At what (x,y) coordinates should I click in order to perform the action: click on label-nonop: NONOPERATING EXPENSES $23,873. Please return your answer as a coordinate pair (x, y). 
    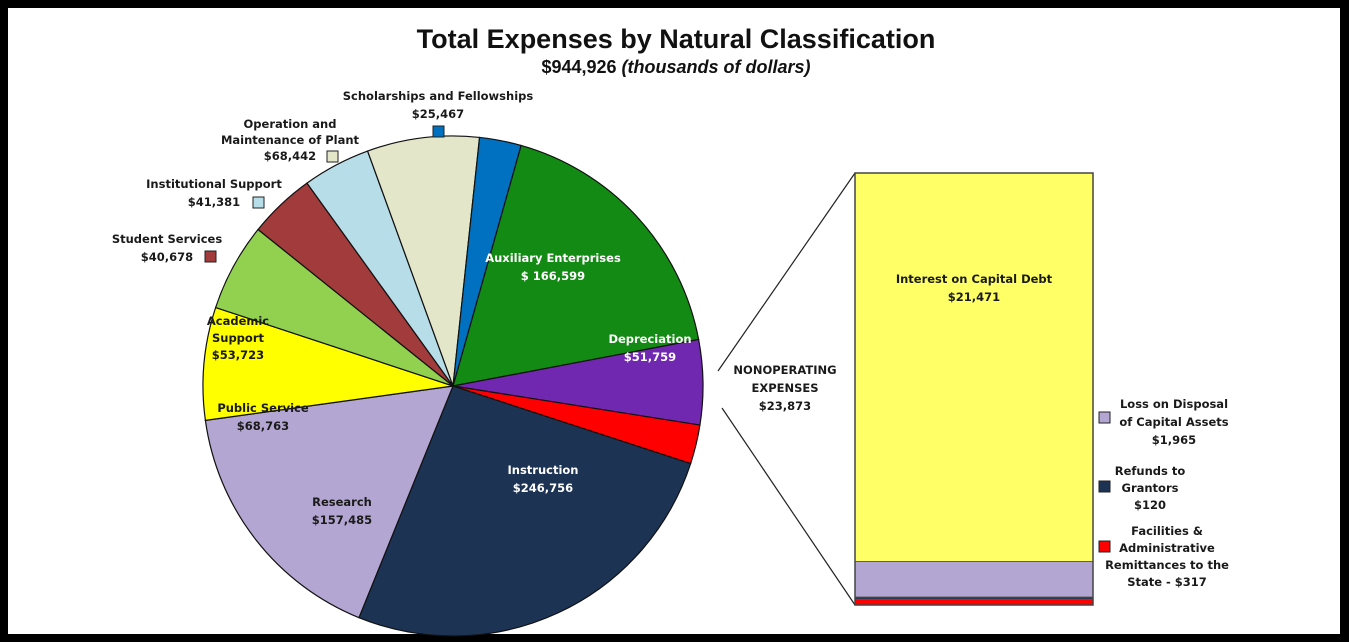
    Looking at the image, I should click on (784, 388).